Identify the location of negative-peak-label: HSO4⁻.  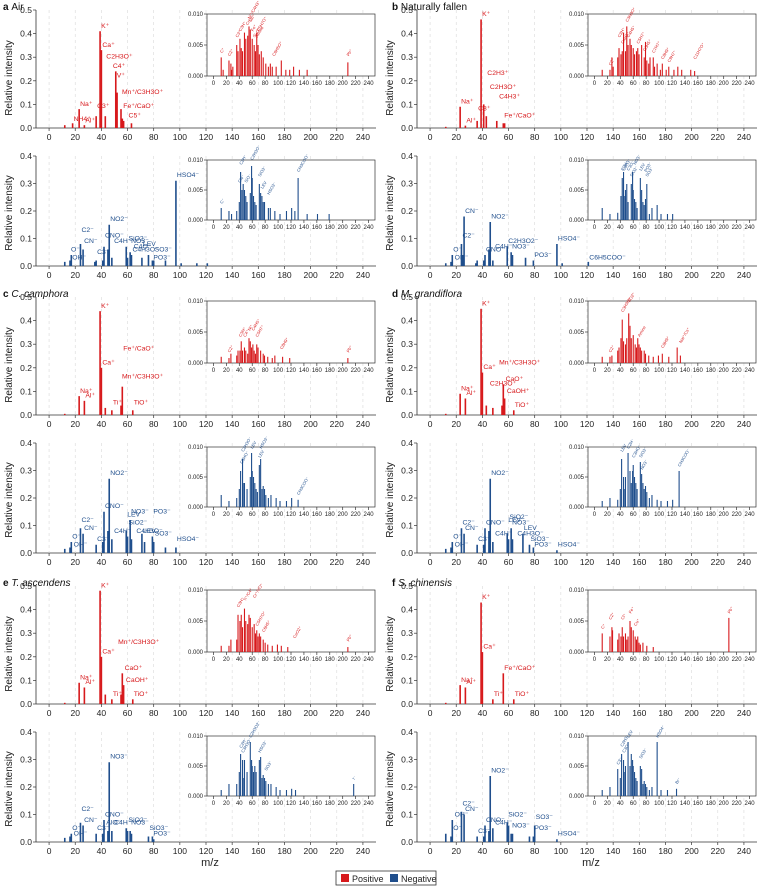
(569, 834).